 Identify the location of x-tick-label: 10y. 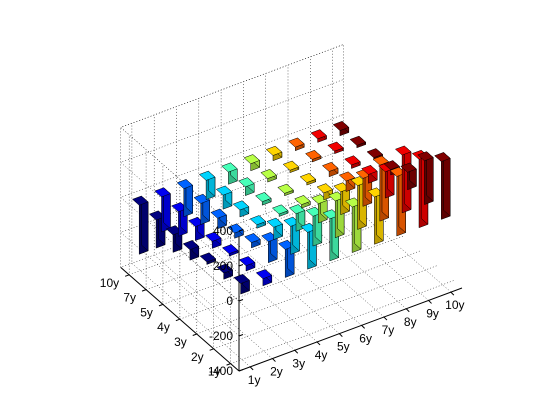
(454, 305).